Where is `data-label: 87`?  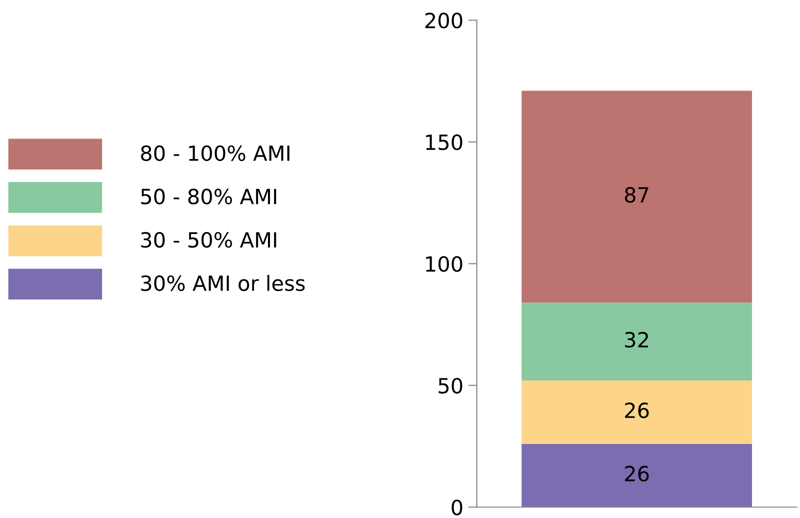
data-label: 87 is located at coordinates (636, 194).